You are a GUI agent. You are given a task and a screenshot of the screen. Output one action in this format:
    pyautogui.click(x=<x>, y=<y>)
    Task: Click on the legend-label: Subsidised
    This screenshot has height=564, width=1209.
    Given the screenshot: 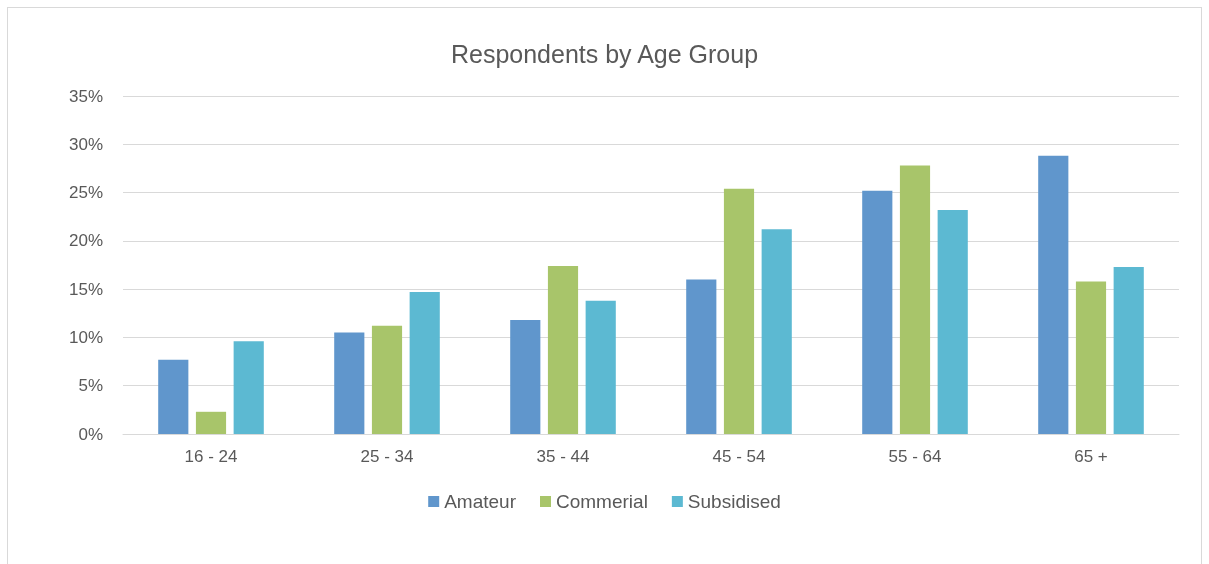 What is the action you would take?
    pyautogui.click(x=734, y=501)
    